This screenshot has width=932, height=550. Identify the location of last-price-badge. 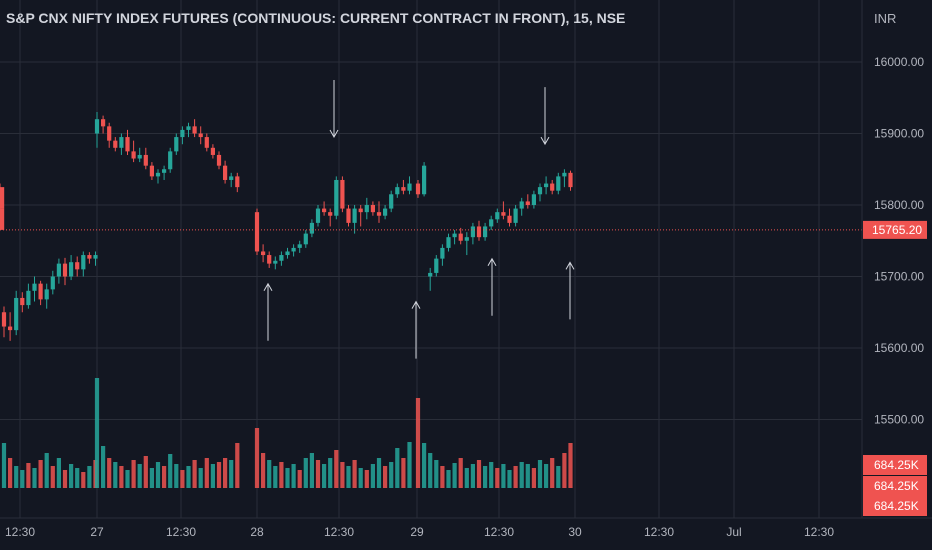
(895, 229).